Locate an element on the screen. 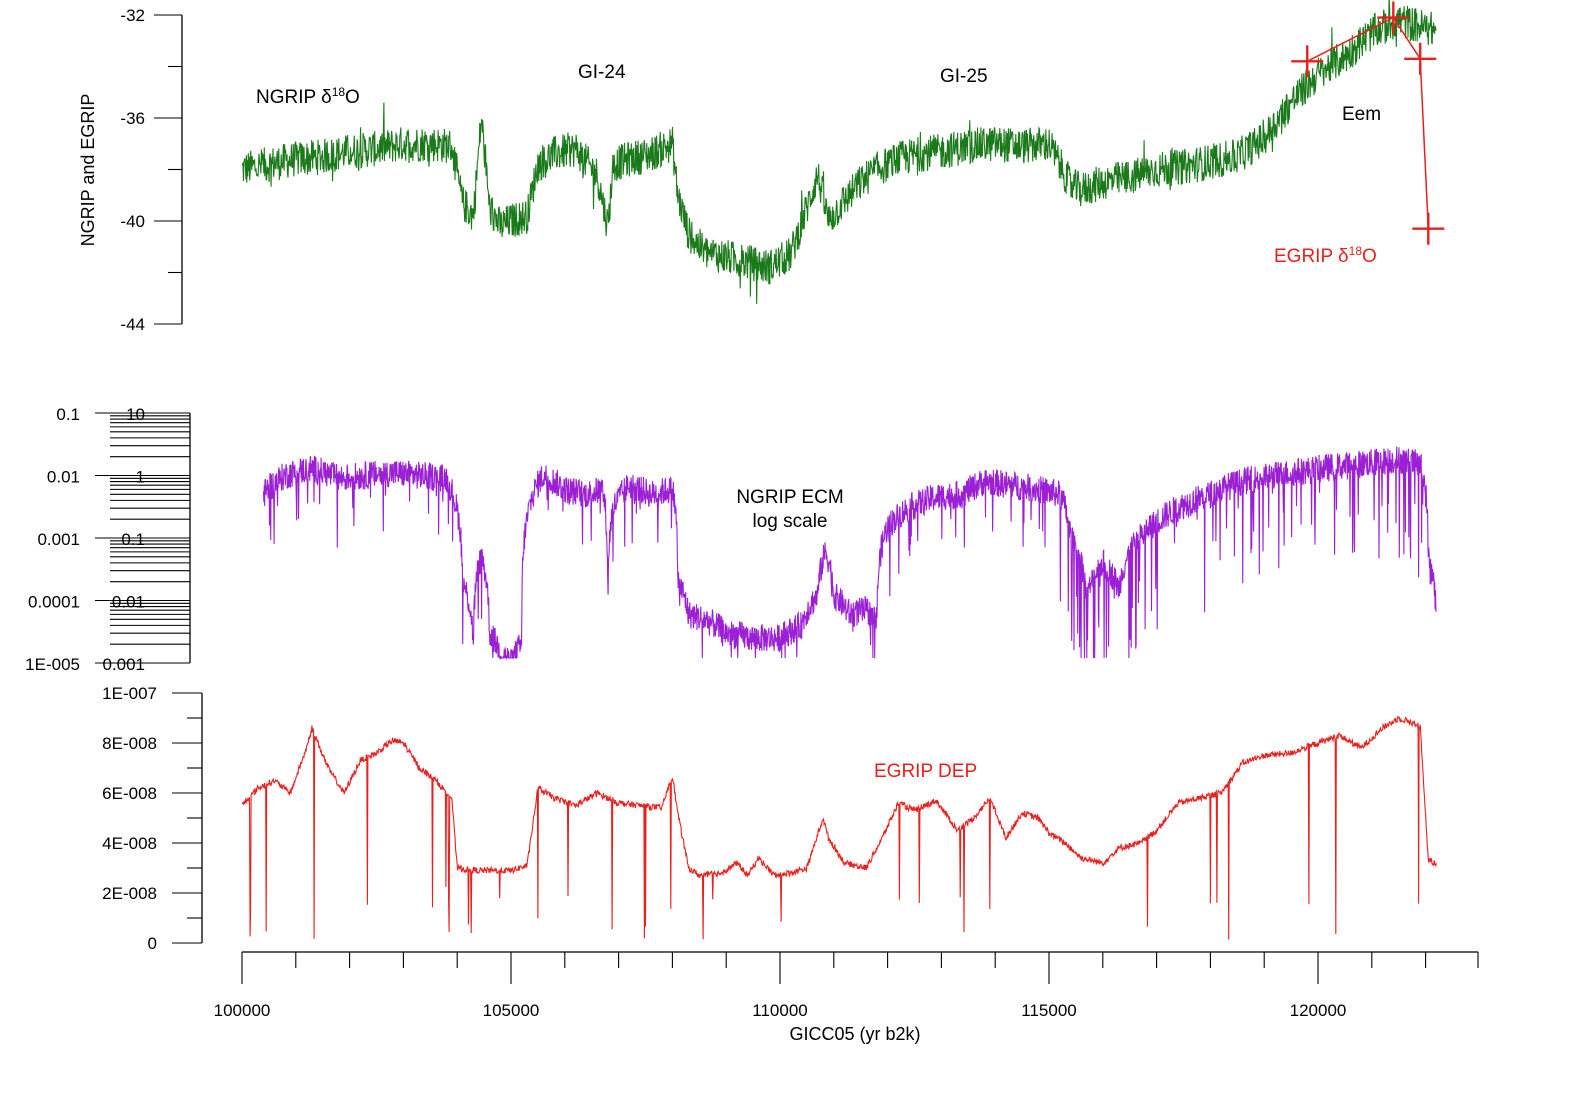 The width and height of the screenshot is (1575, 1098). ngrip-d18o-label-superscript: 18 is located at coordinates (339, 92).